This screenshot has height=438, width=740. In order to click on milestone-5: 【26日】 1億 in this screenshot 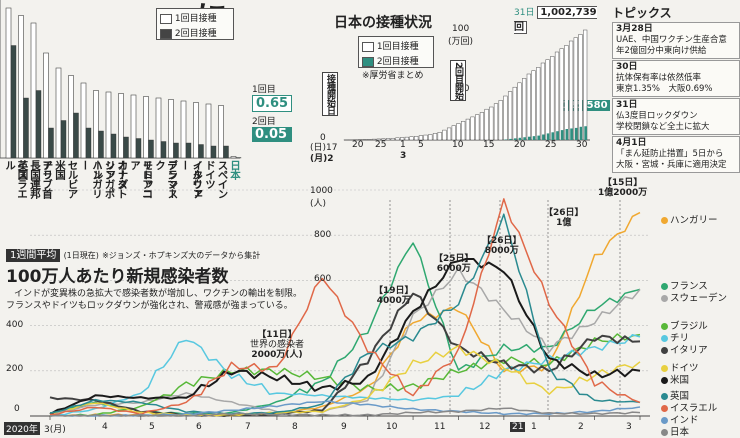, I will do `click(564, 218)`.